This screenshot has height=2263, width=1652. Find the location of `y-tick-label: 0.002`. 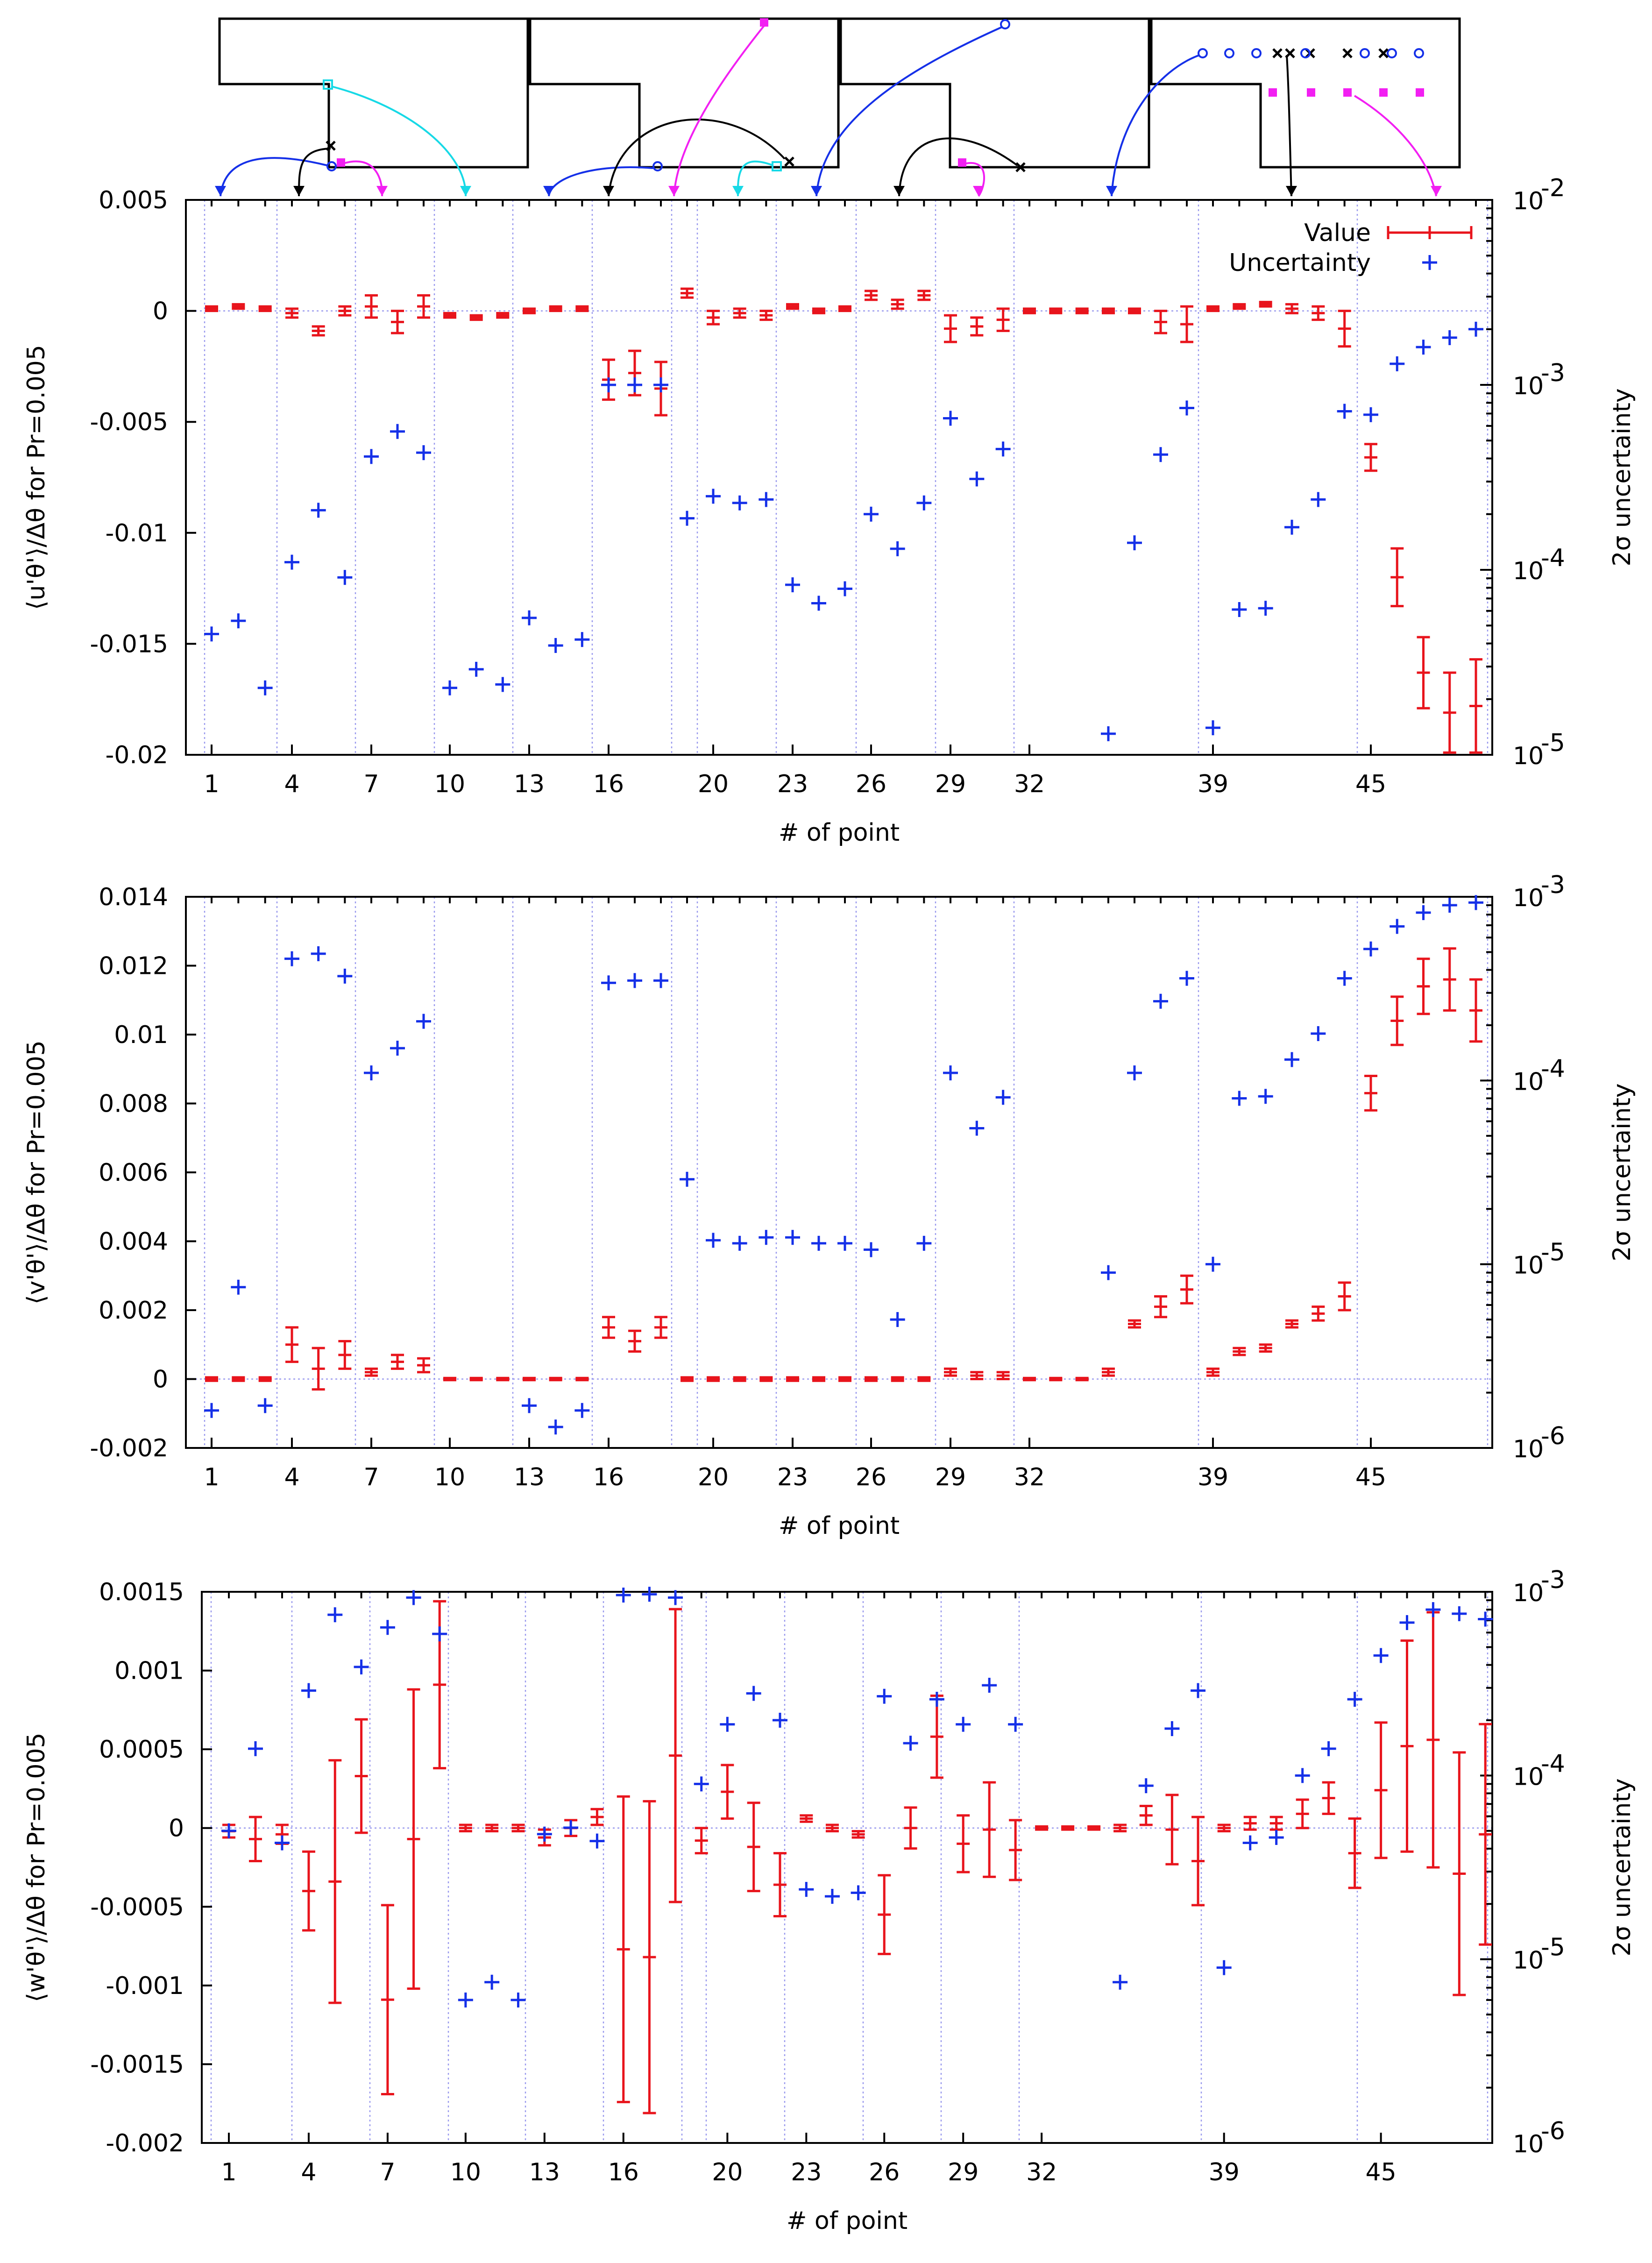

y-tick-label: 0.002 is located at coordinates (133, 1311).